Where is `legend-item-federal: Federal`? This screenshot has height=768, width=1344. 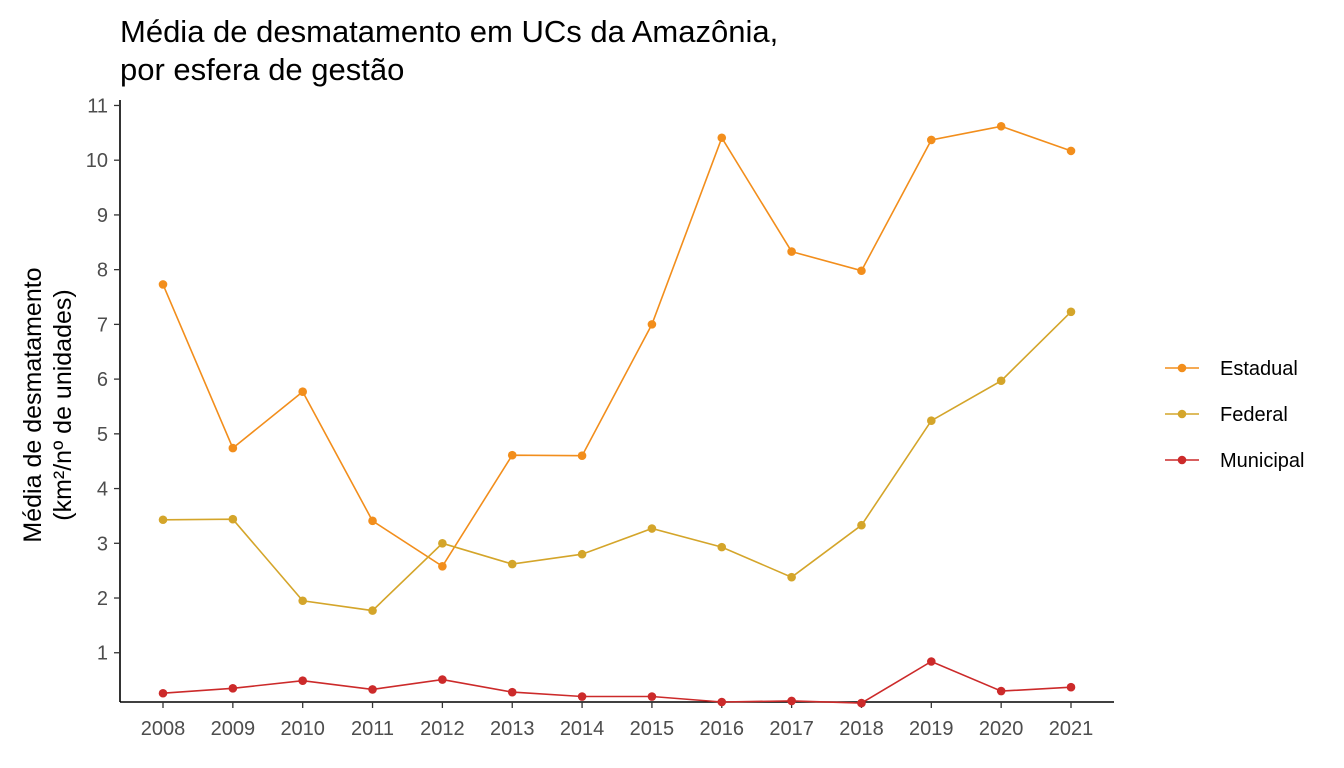
legend-item-federal: Federal is located at coordinates (1226, 415).